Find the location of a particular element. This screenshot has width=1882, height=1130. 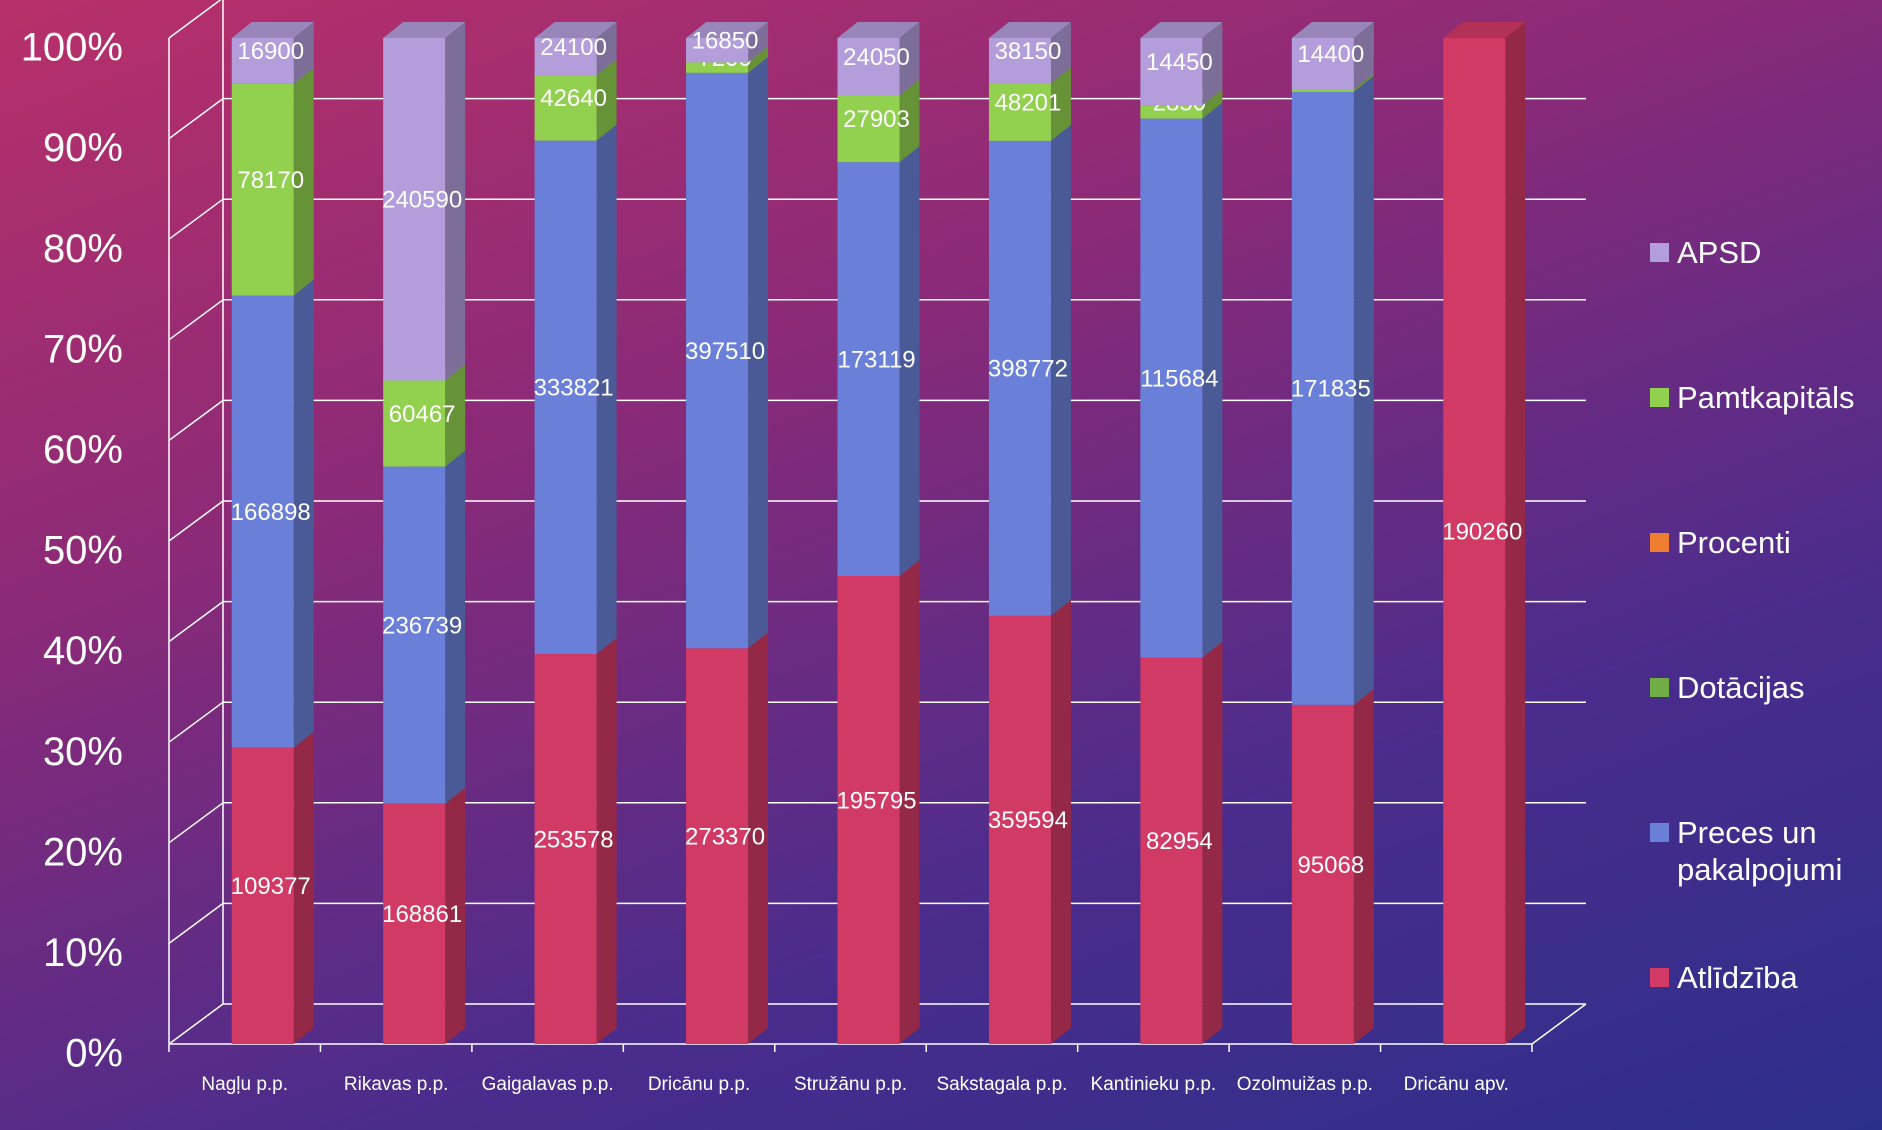

data-label: 359594 is located at coordinates (1028, 820).